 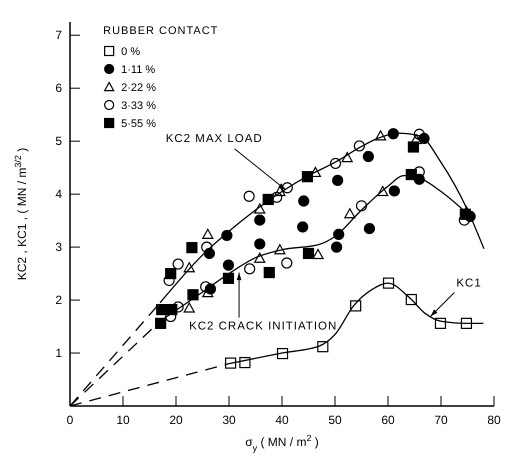 I want to click on x-tick-label: 60, so click(x=388, y=420).